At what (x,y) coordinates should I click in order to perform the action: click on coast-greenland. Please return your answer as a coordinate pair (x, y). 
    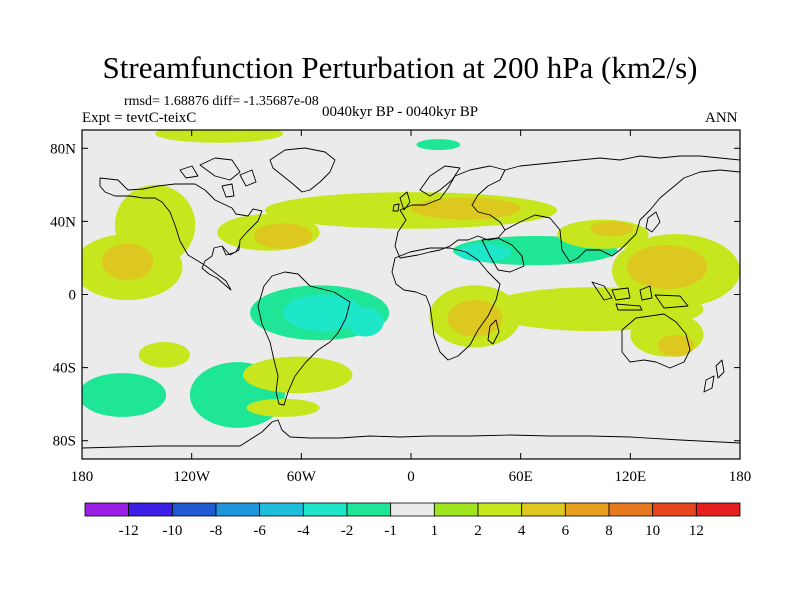
    Looking at the image, I should click on (302, 170).